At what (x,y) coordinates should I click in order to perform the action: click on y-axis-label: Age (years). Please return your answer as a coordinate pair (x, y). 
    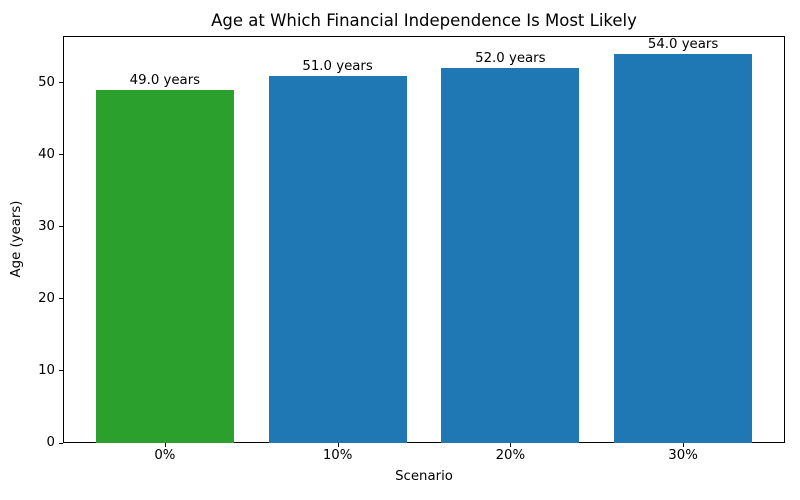
    Looking at the image, I should click on (16, 239).